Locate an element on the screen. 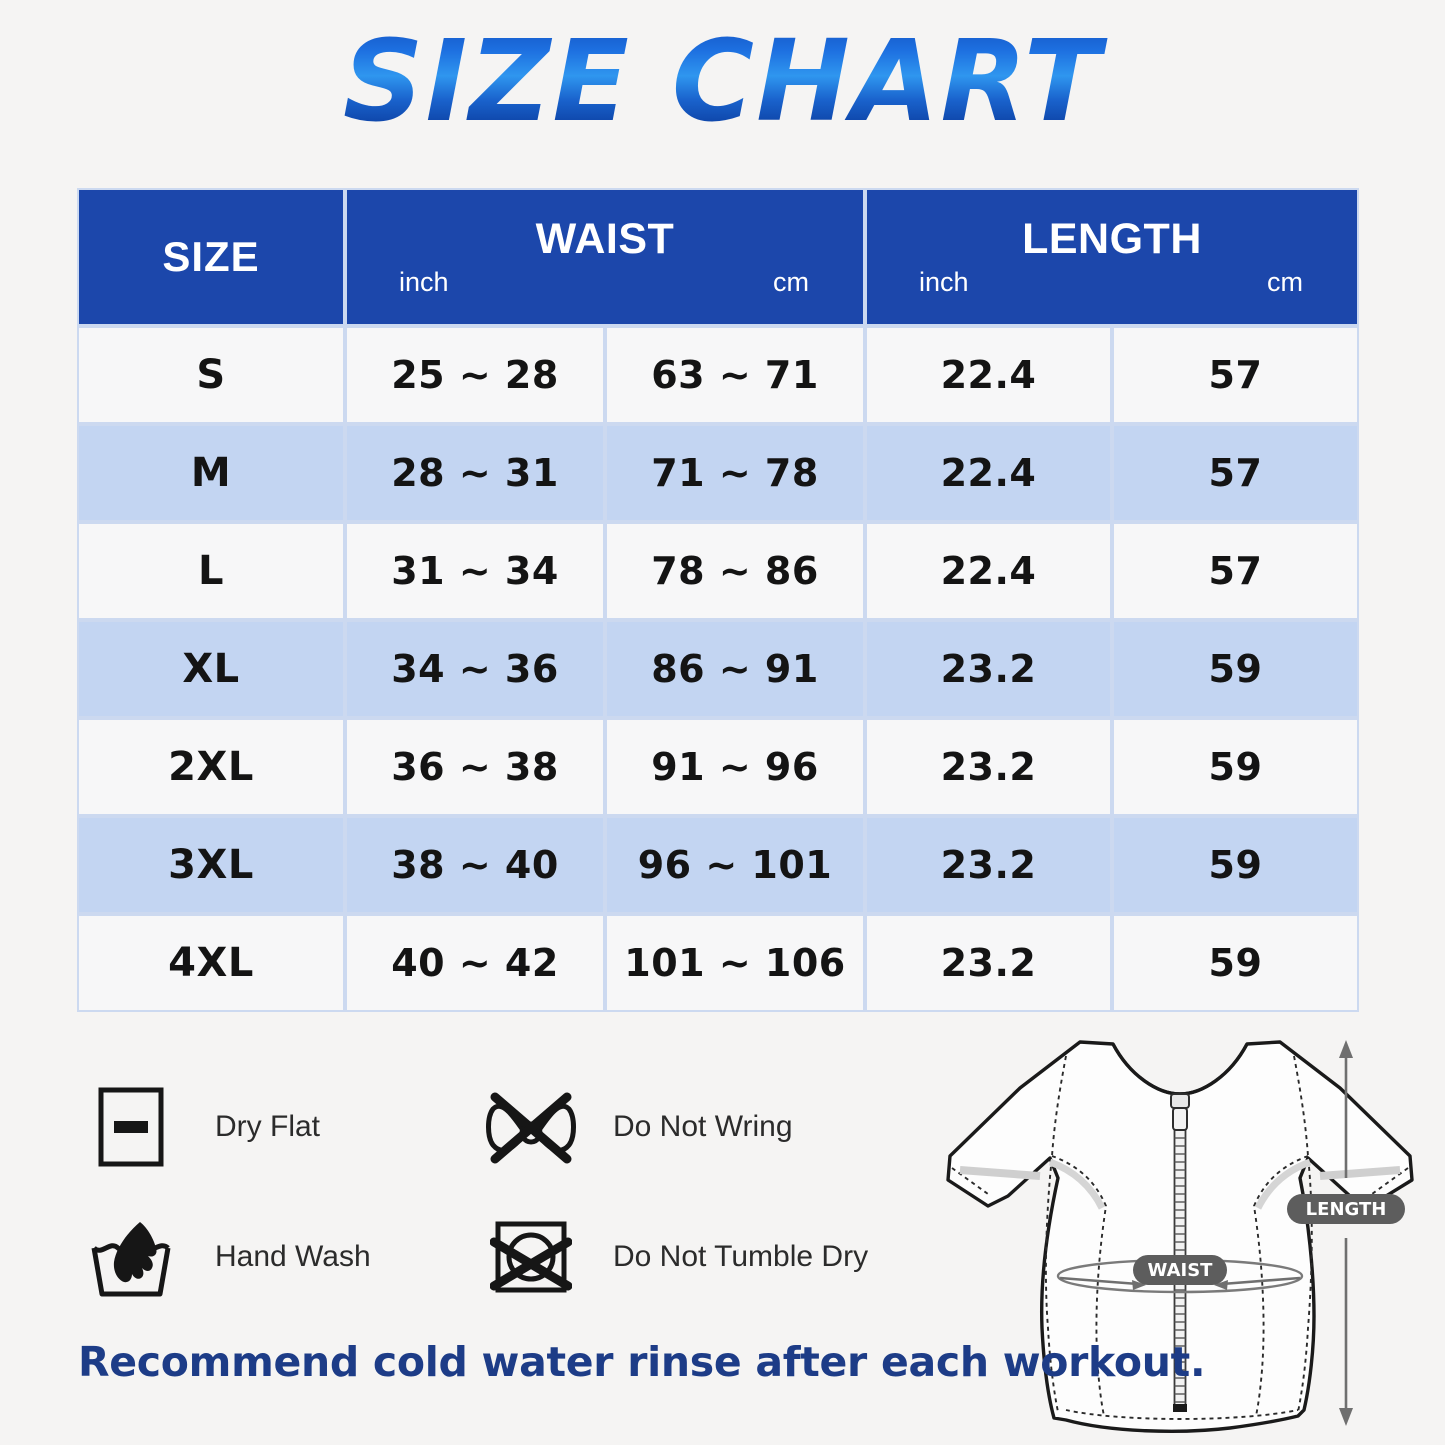 The image size is (1445, 1445). cell-waist-inch: 31 ~ 34 is located at coordinates (475, 571).